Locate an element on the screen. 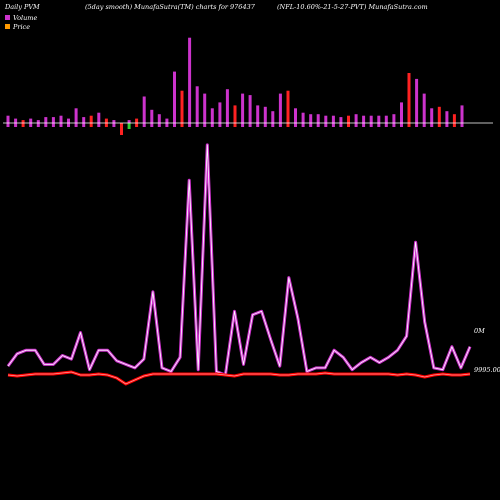 The image size is (500, 500). legend-item-price: Price is located at coordinates (21, 26).